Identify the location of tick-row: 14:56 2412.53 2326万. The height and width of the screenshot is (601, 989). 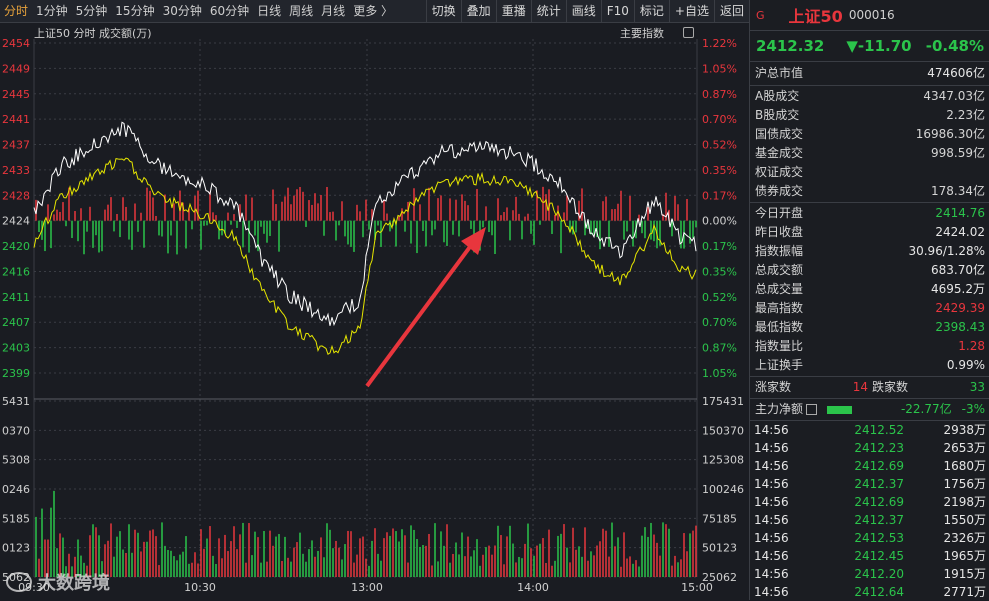
(869, 538).